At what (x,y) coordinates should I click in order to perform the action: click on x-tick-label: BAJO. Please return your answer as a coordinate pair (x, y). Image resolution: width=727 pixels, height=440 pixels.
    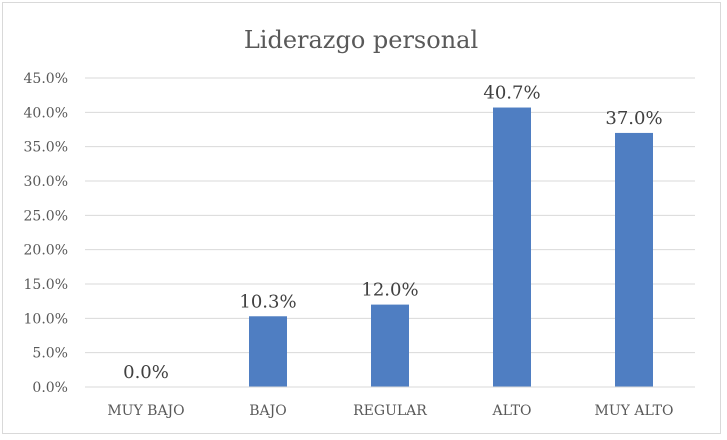
    Looking at the image, I should click on (268, 411).